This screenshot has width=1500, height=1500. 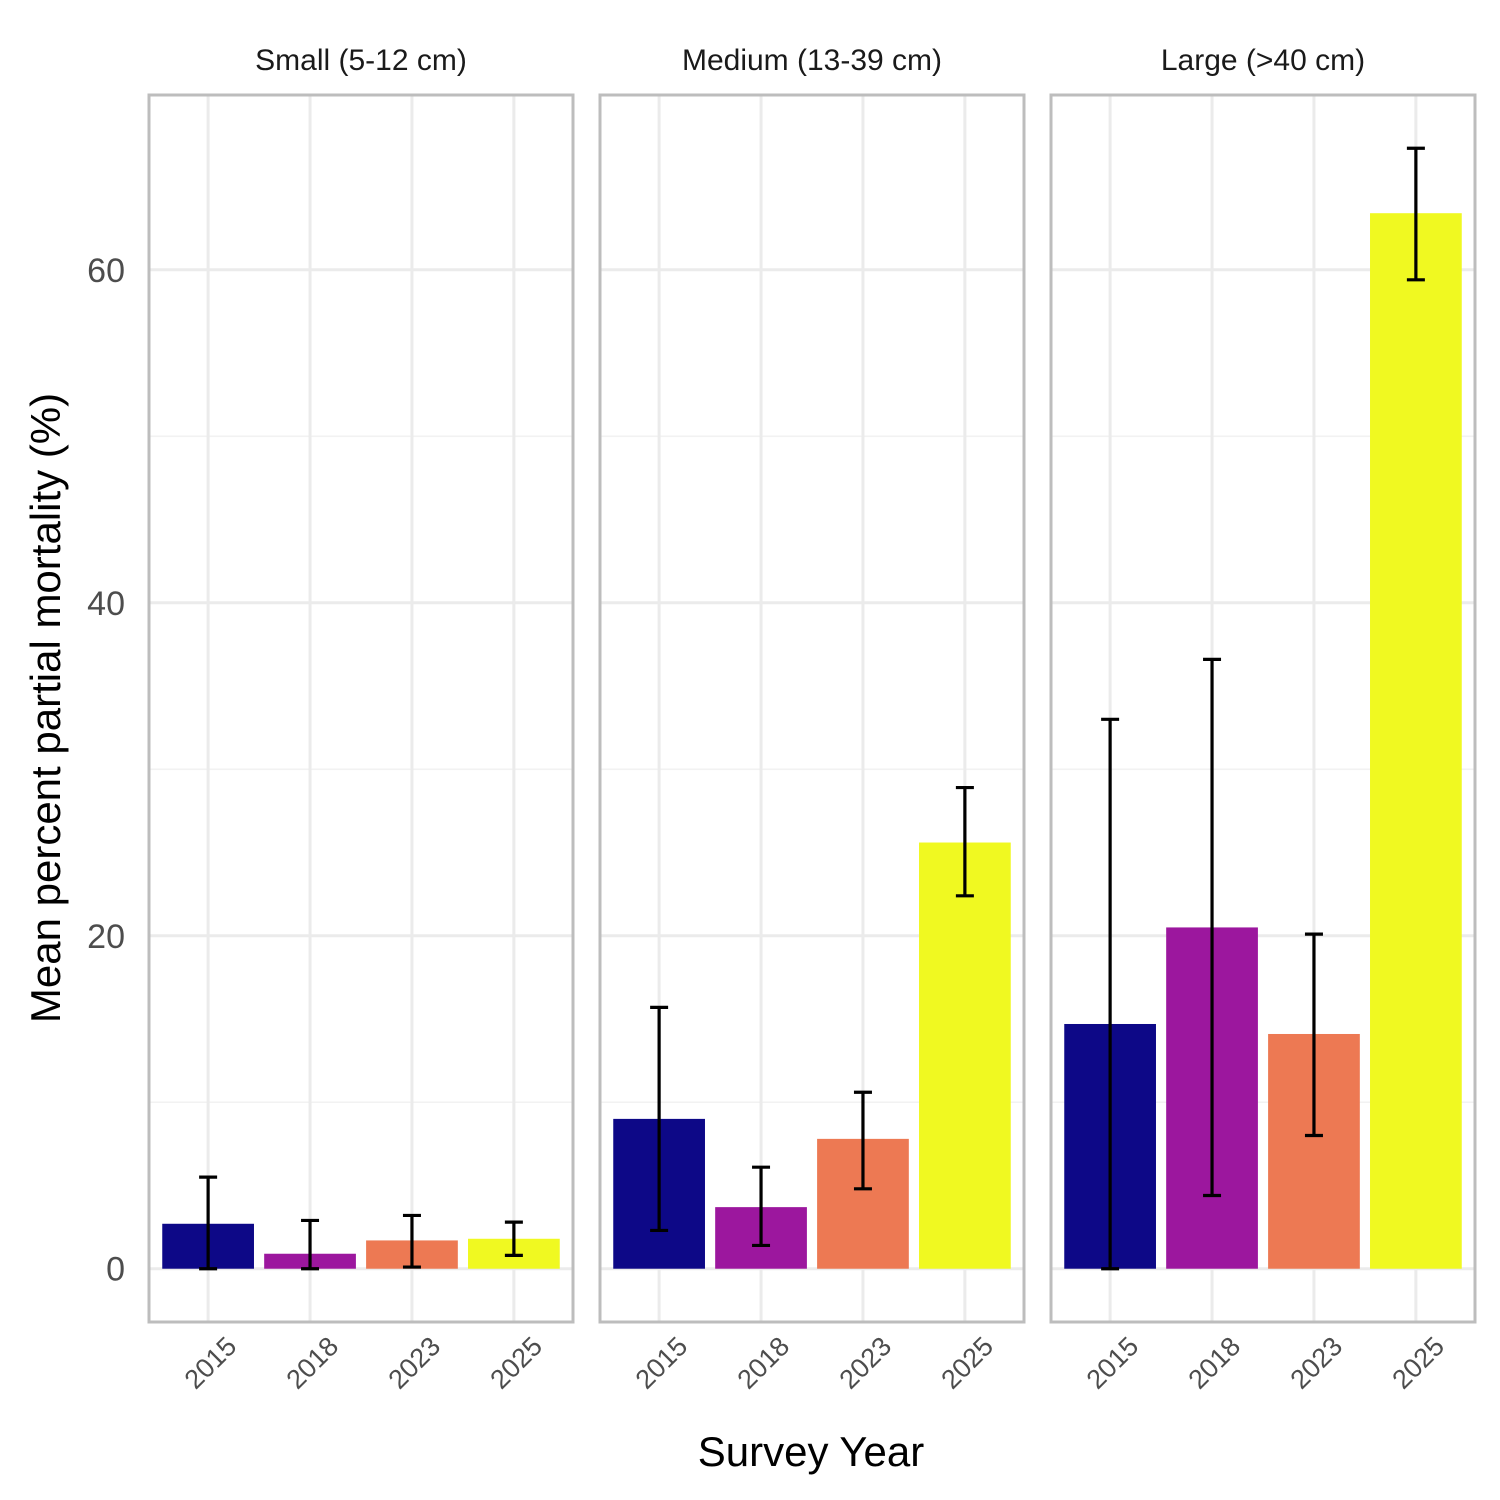 What do you see at coordinates (45, 708) in the screenshot?
I see `y-axis-title: Mean percent partial mortality (%)` at bounding box center [45, 708].